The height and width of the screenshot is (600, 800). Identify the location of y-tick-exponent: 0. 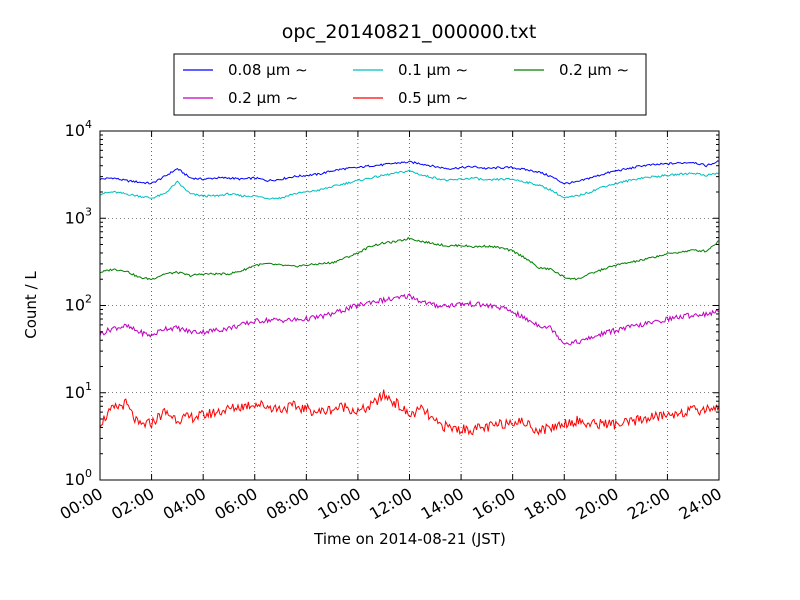
(88, 473).